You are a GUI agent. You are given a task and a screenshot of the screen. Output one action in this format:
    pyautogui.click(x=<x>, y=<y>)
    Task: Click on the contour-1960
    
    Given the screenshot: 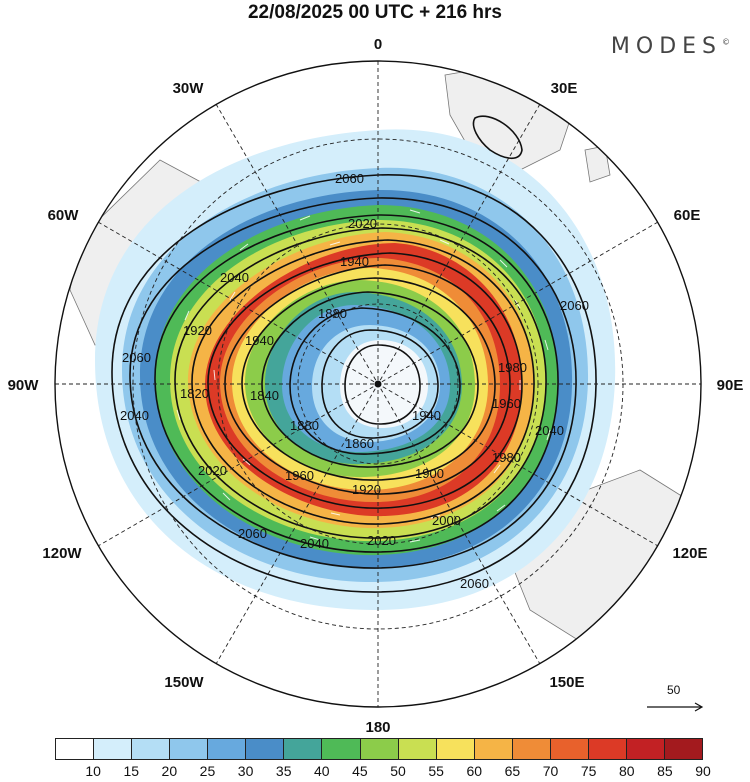 What is the action you would take?
    pyautogui.click(x=365, y=380)
    